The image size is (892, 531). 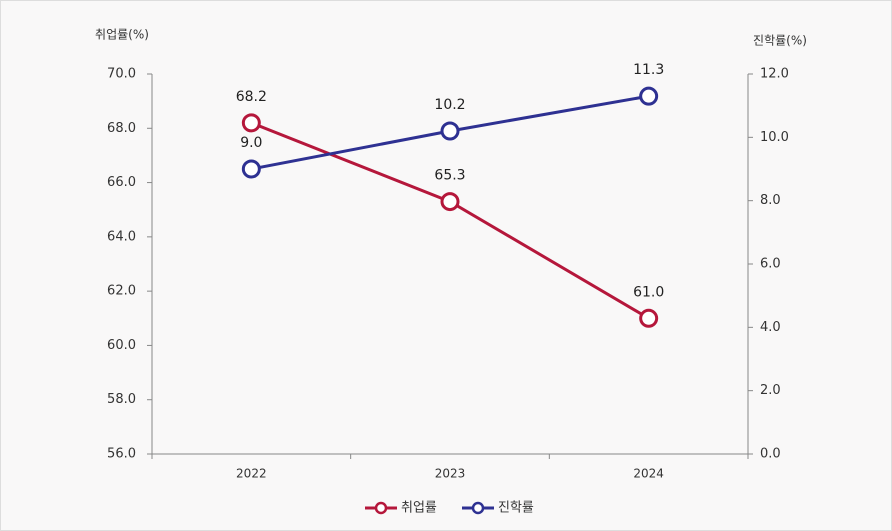 I want to click on y-tick-label: 56.0, so click(x=121, y=454).